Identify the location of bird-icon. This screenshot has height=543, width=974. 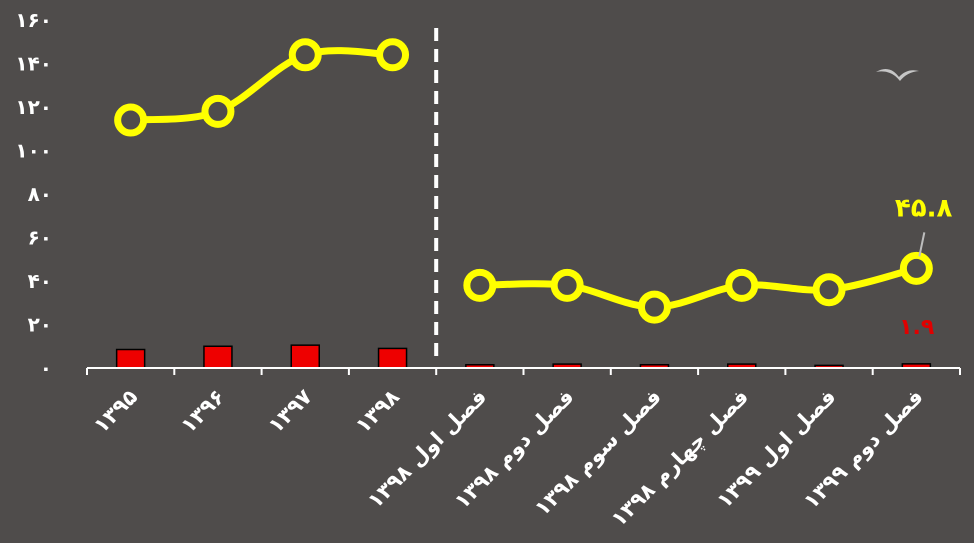
(897, 74).